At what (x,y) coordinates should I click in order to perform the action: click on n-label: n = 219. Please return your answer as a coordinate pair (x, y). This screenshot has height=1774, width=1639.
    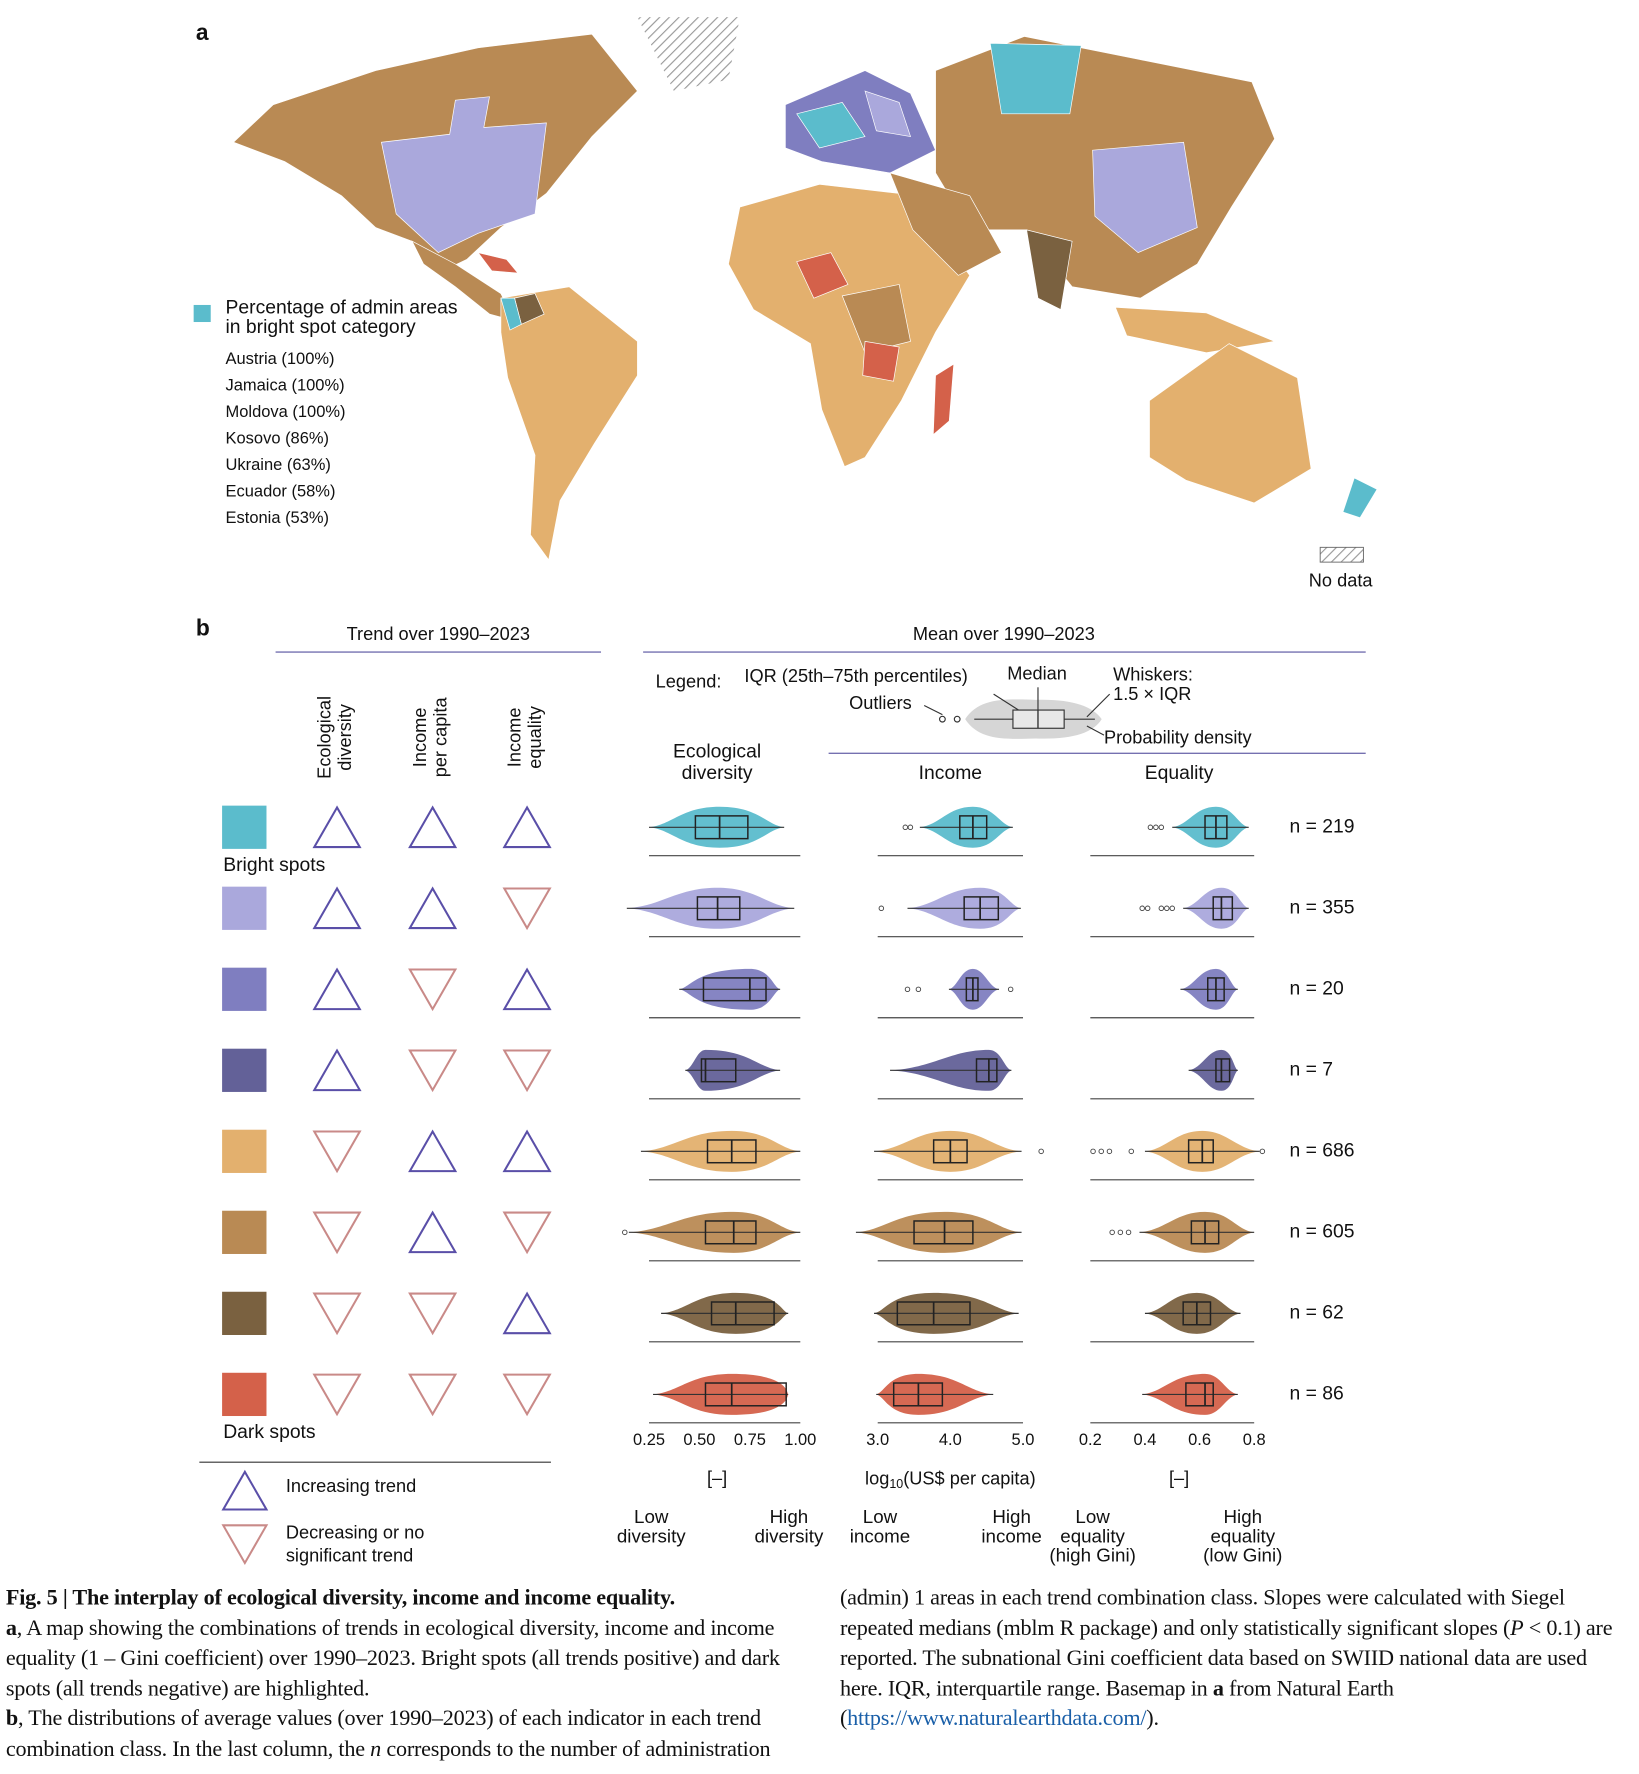
    Looking at the image, I should click on (1321, 826).